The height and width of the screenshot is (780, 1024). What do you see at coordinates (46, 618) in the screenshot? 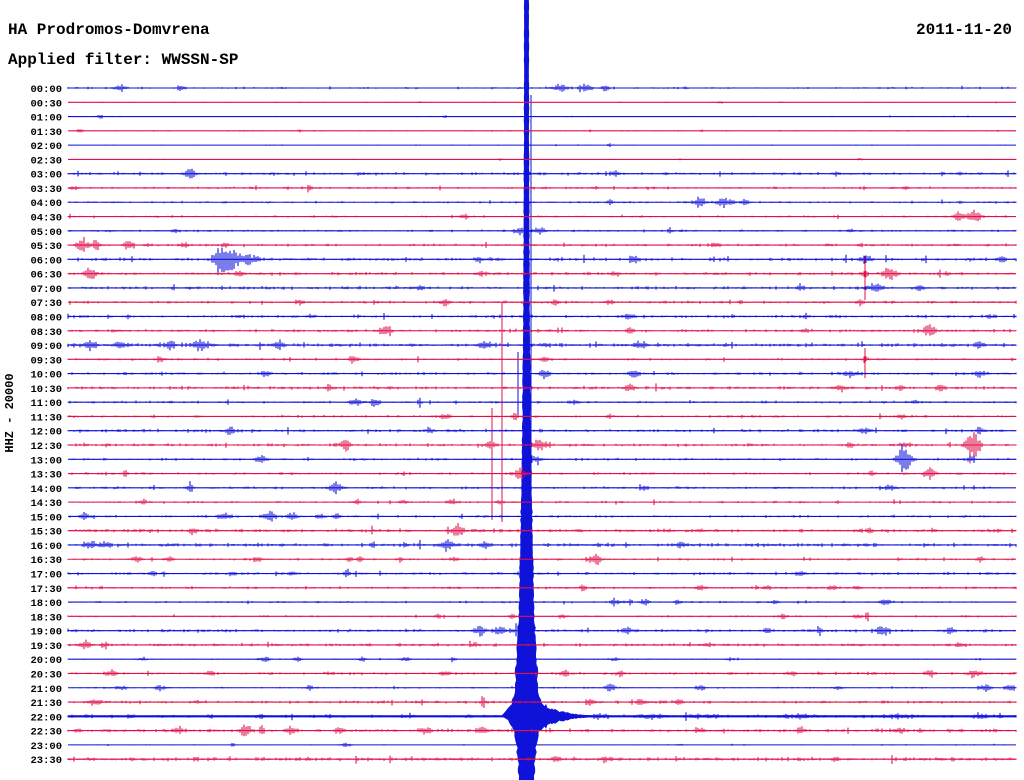
I see `time-label: 18:30` at bounding box center [46, 618].